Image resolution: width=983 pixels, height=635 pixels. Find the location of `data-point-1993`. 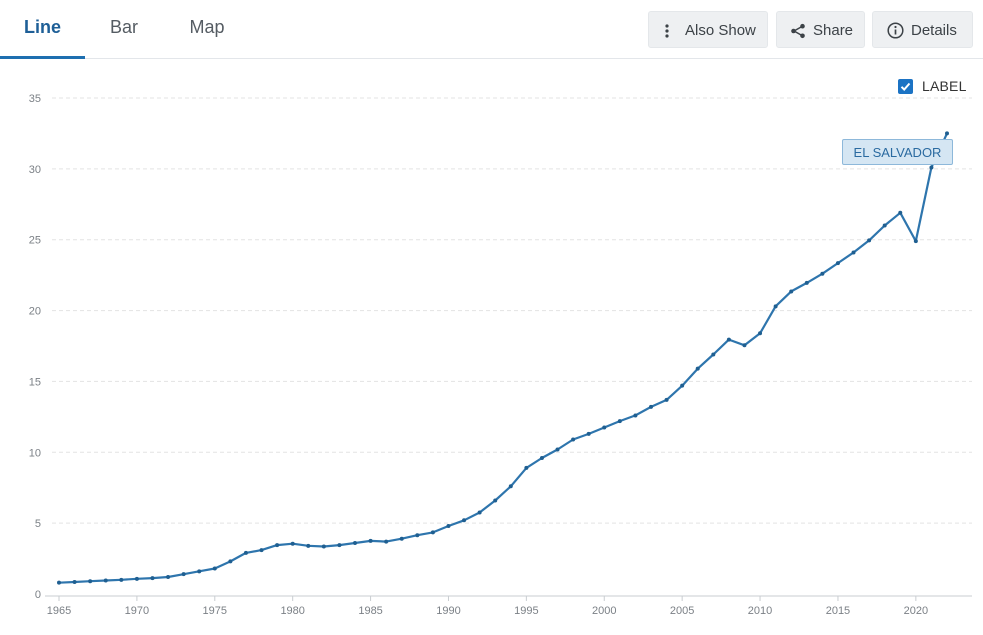

data-point-1993 is located at coordinates (495, 500).